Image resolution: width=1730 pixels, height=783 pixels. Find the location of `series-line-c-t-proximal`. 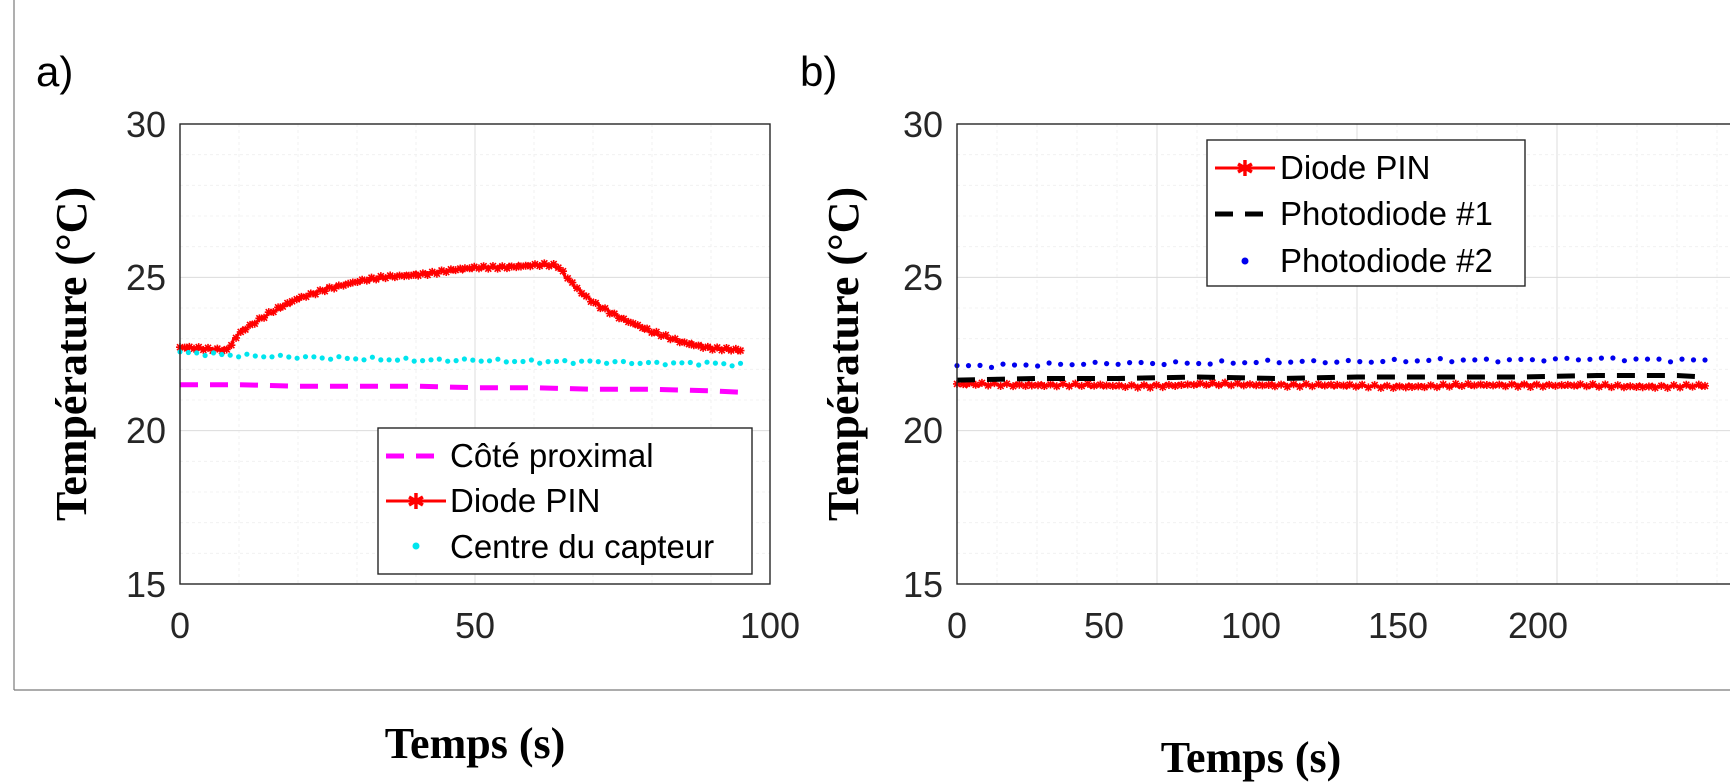

series-line-c-t-proximal is located at coordinates (460, 388).